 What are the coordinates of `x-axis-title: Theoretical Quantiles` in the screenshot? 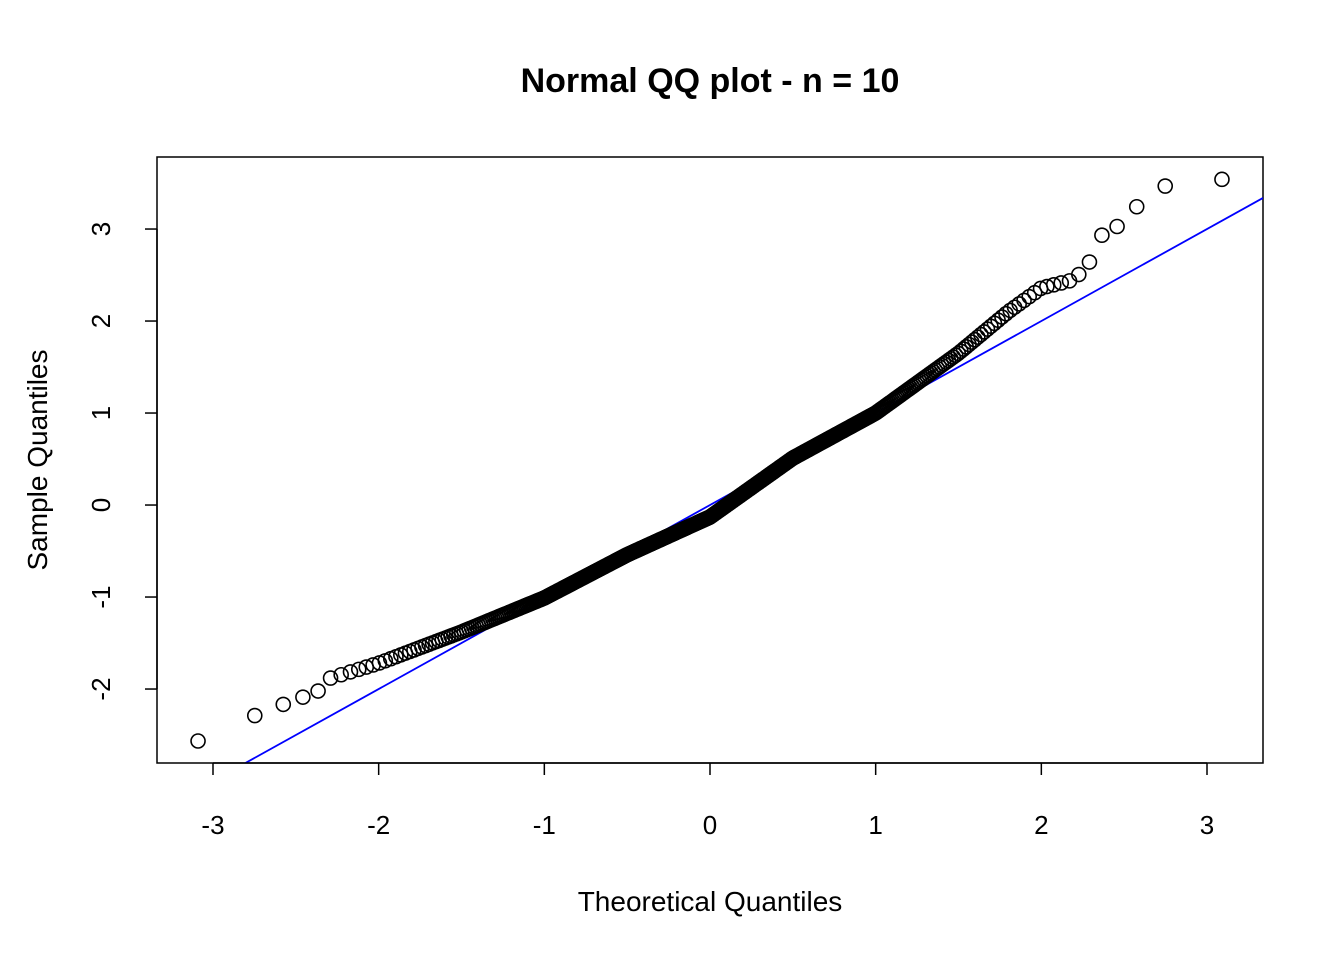 It's located at (710, 901).